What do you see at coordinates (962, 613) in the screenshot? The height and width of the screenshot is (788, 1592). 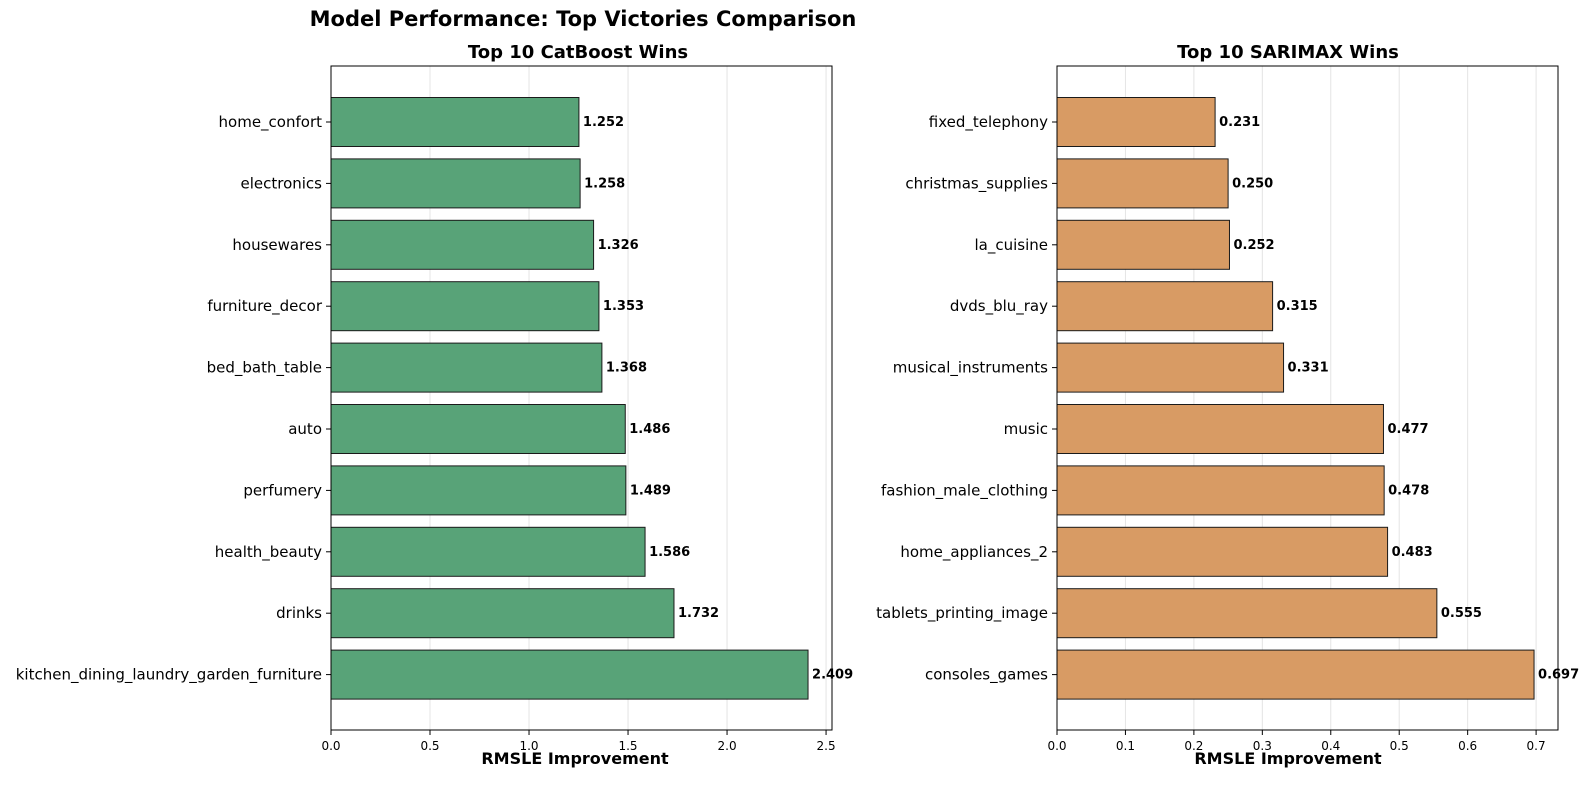 I see `sarimax-category-label: tablets_printing_image` at bounding box center [962, 613].